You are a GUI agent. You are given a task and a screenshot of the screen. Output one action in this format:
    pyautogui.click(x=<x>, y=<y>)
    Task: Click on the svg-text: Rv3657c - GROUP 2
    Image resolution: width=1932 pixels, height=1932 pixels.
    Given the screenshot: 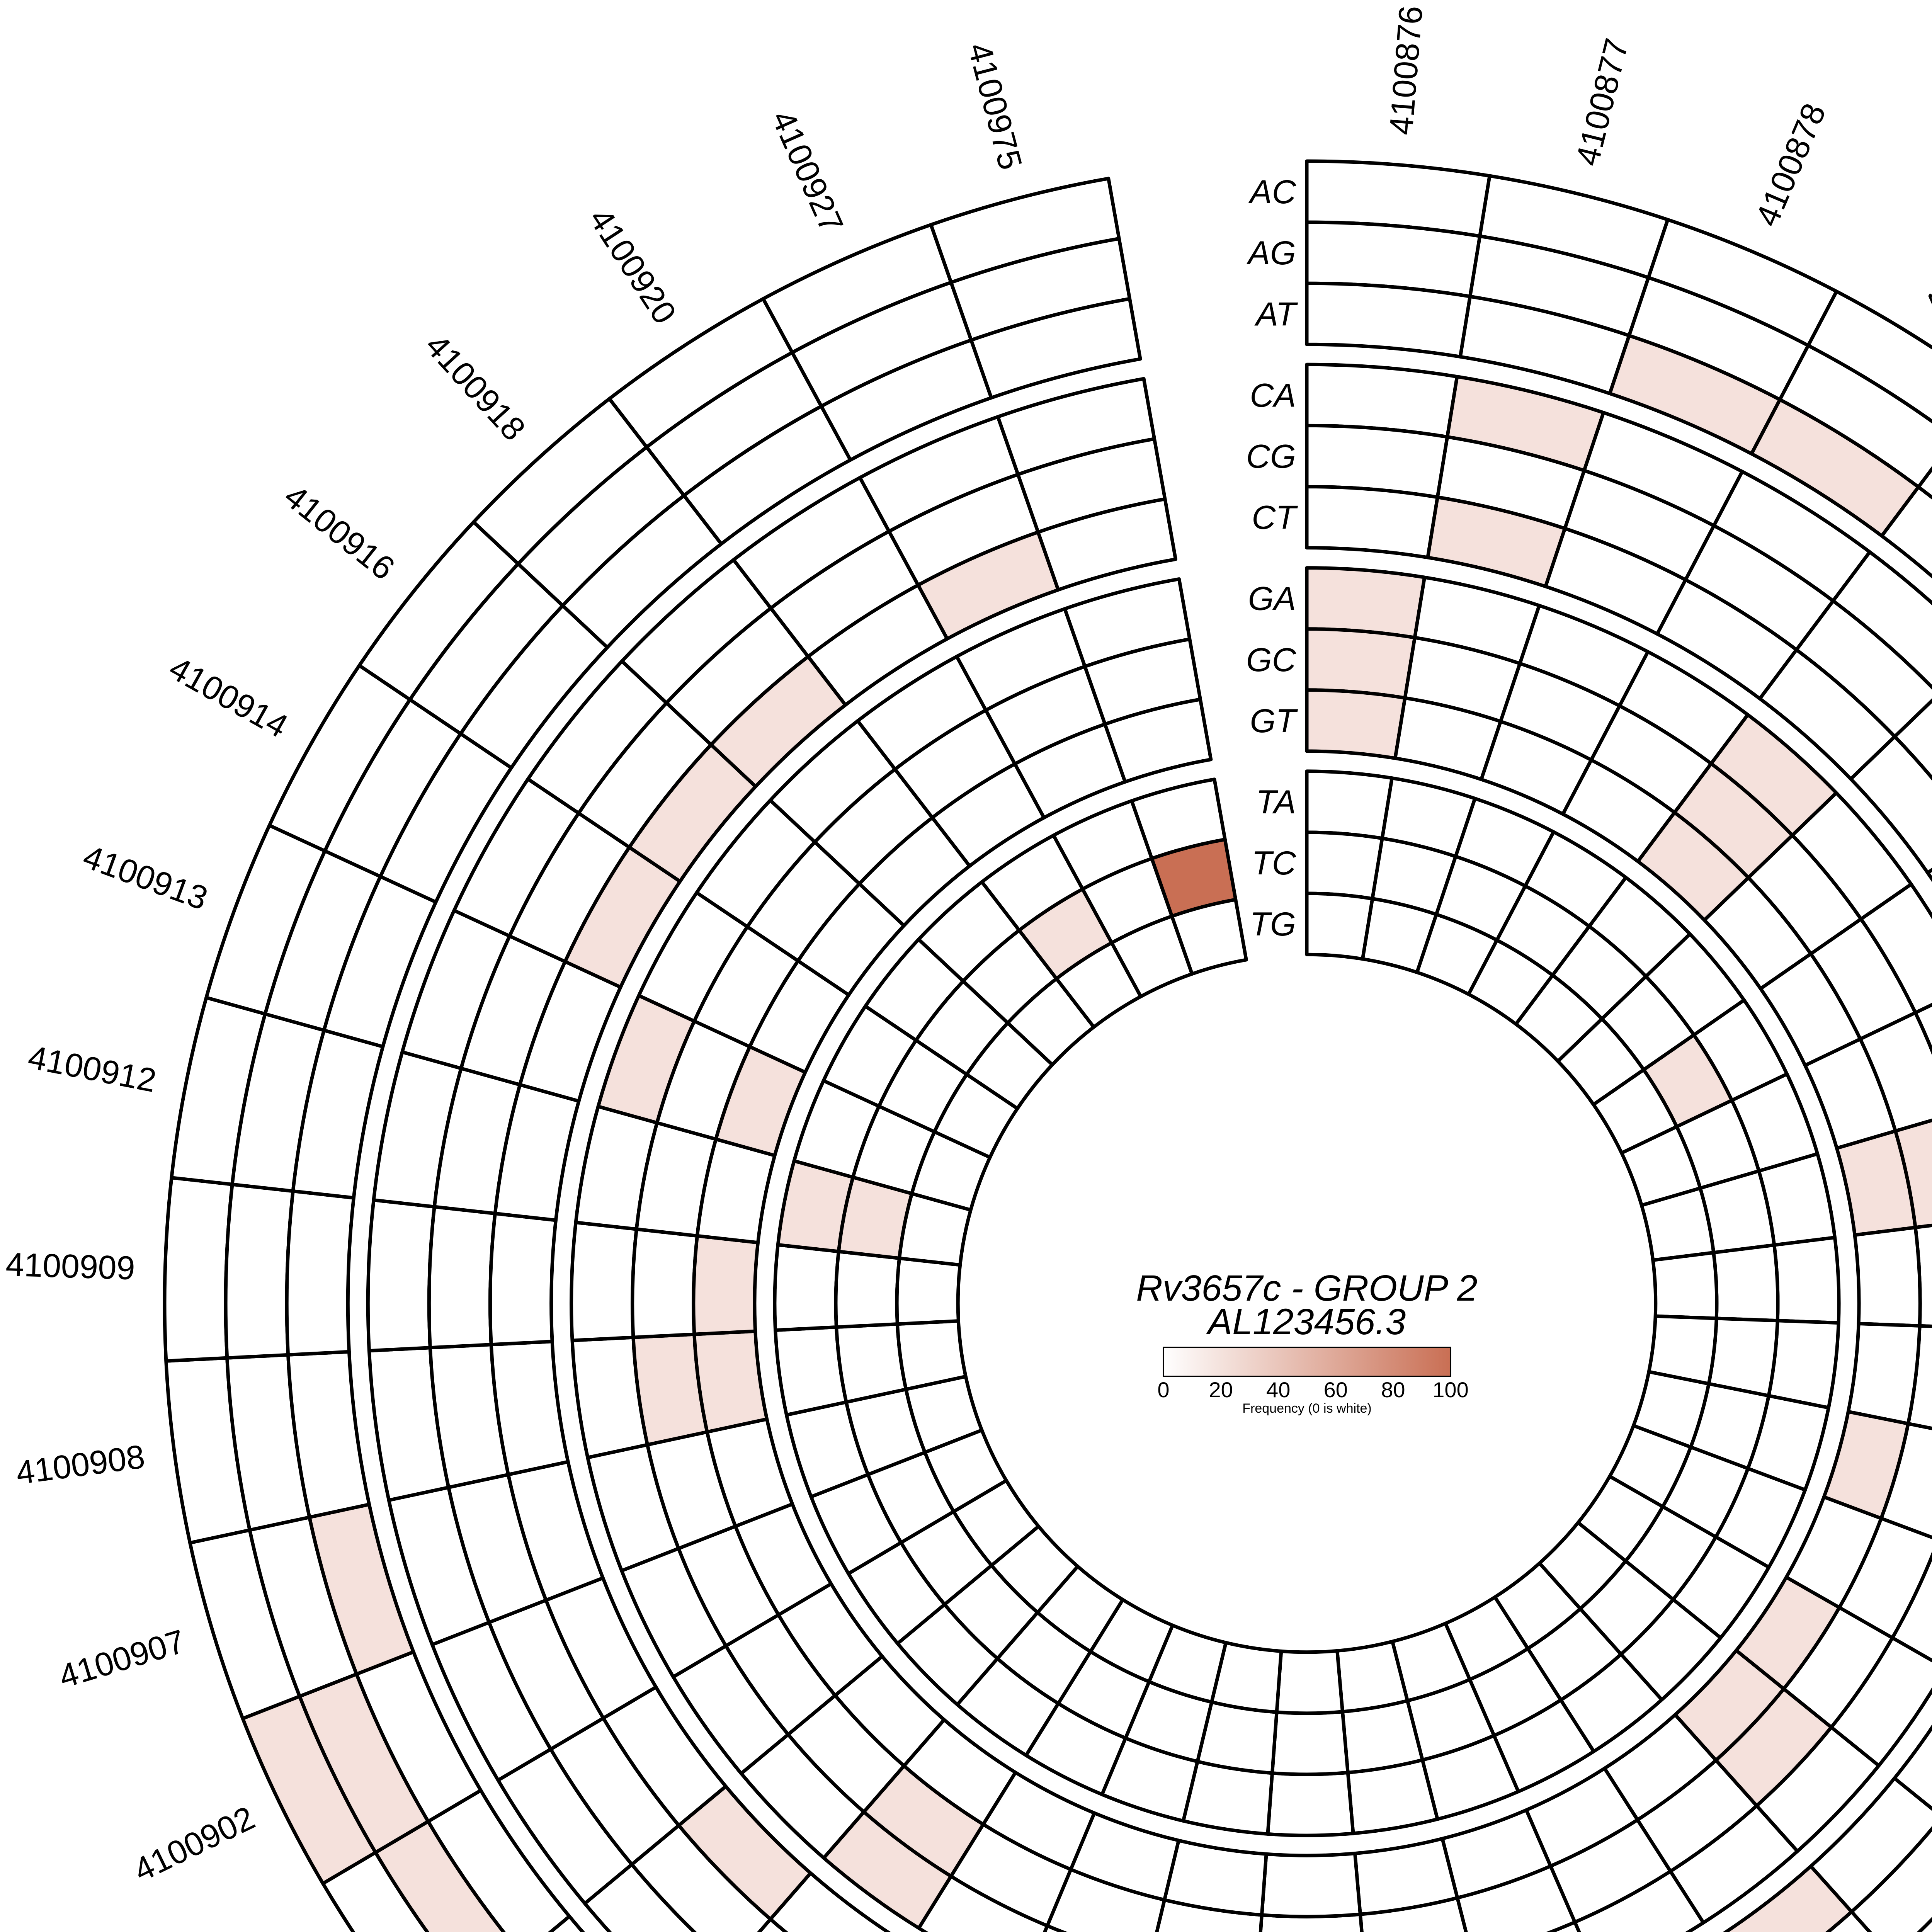 What is the action you would take?
    pyautogui.click(x=1306, y=1289)
    